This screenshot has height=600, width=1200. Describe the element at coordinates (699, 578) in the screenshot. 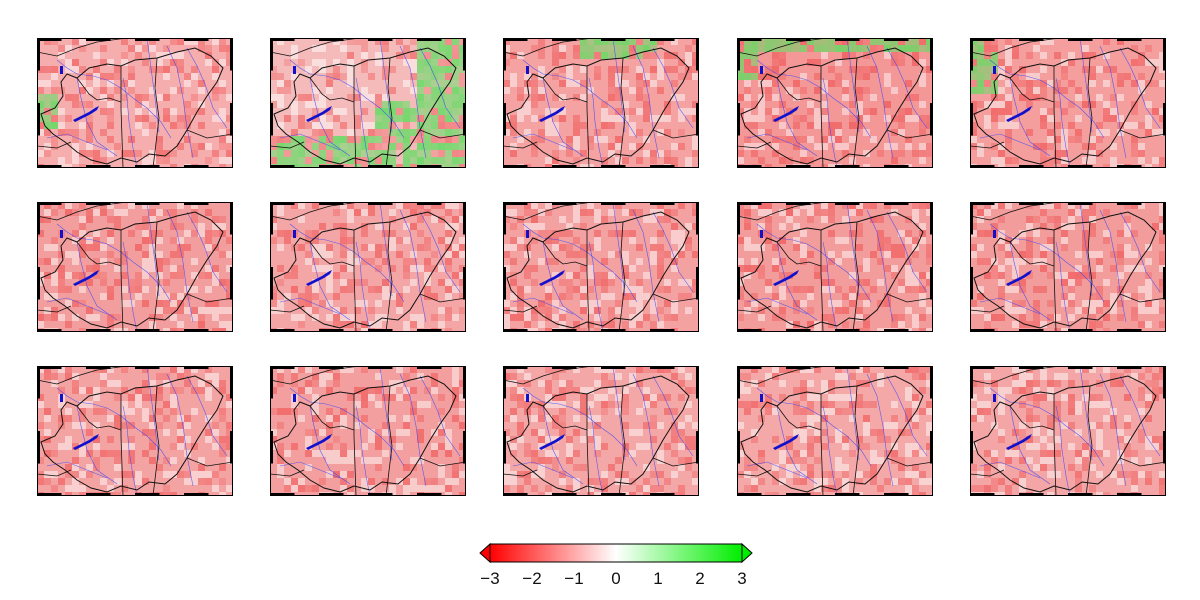

I see `colorbar-tick-label: 2` at that location.